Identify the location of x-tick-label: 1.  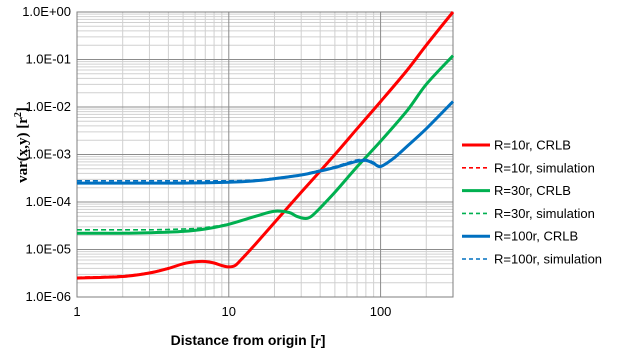
(76, 311).